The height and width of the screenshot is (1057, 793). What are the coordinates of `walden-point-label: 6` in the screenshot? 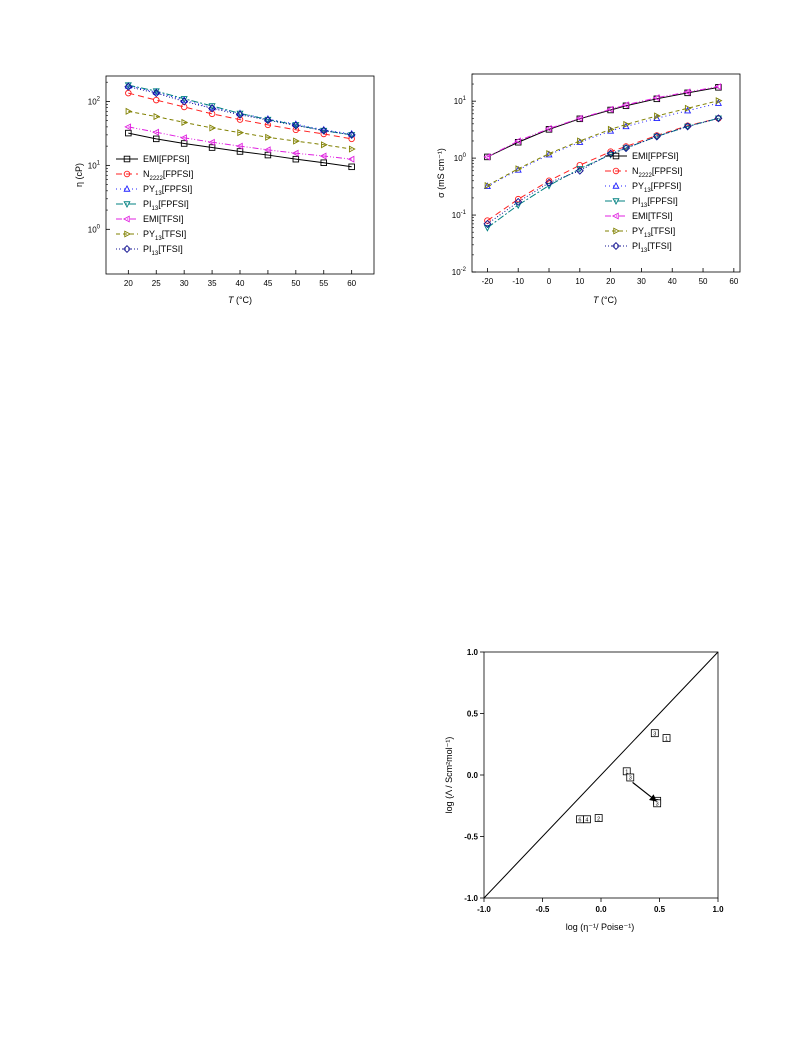 It's located at (579, 820).